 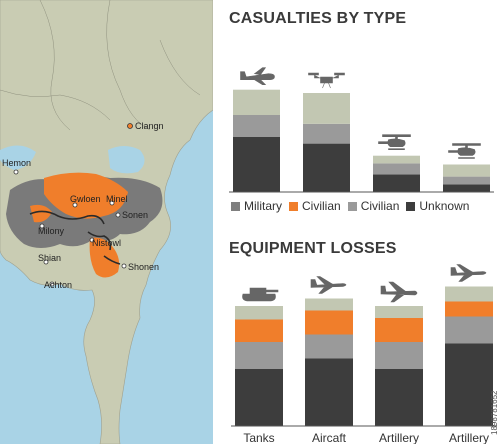 What do you see at coordinates (126, 160) in the screenshot?
I see `inland-sea` at bounding box center [126, 160].